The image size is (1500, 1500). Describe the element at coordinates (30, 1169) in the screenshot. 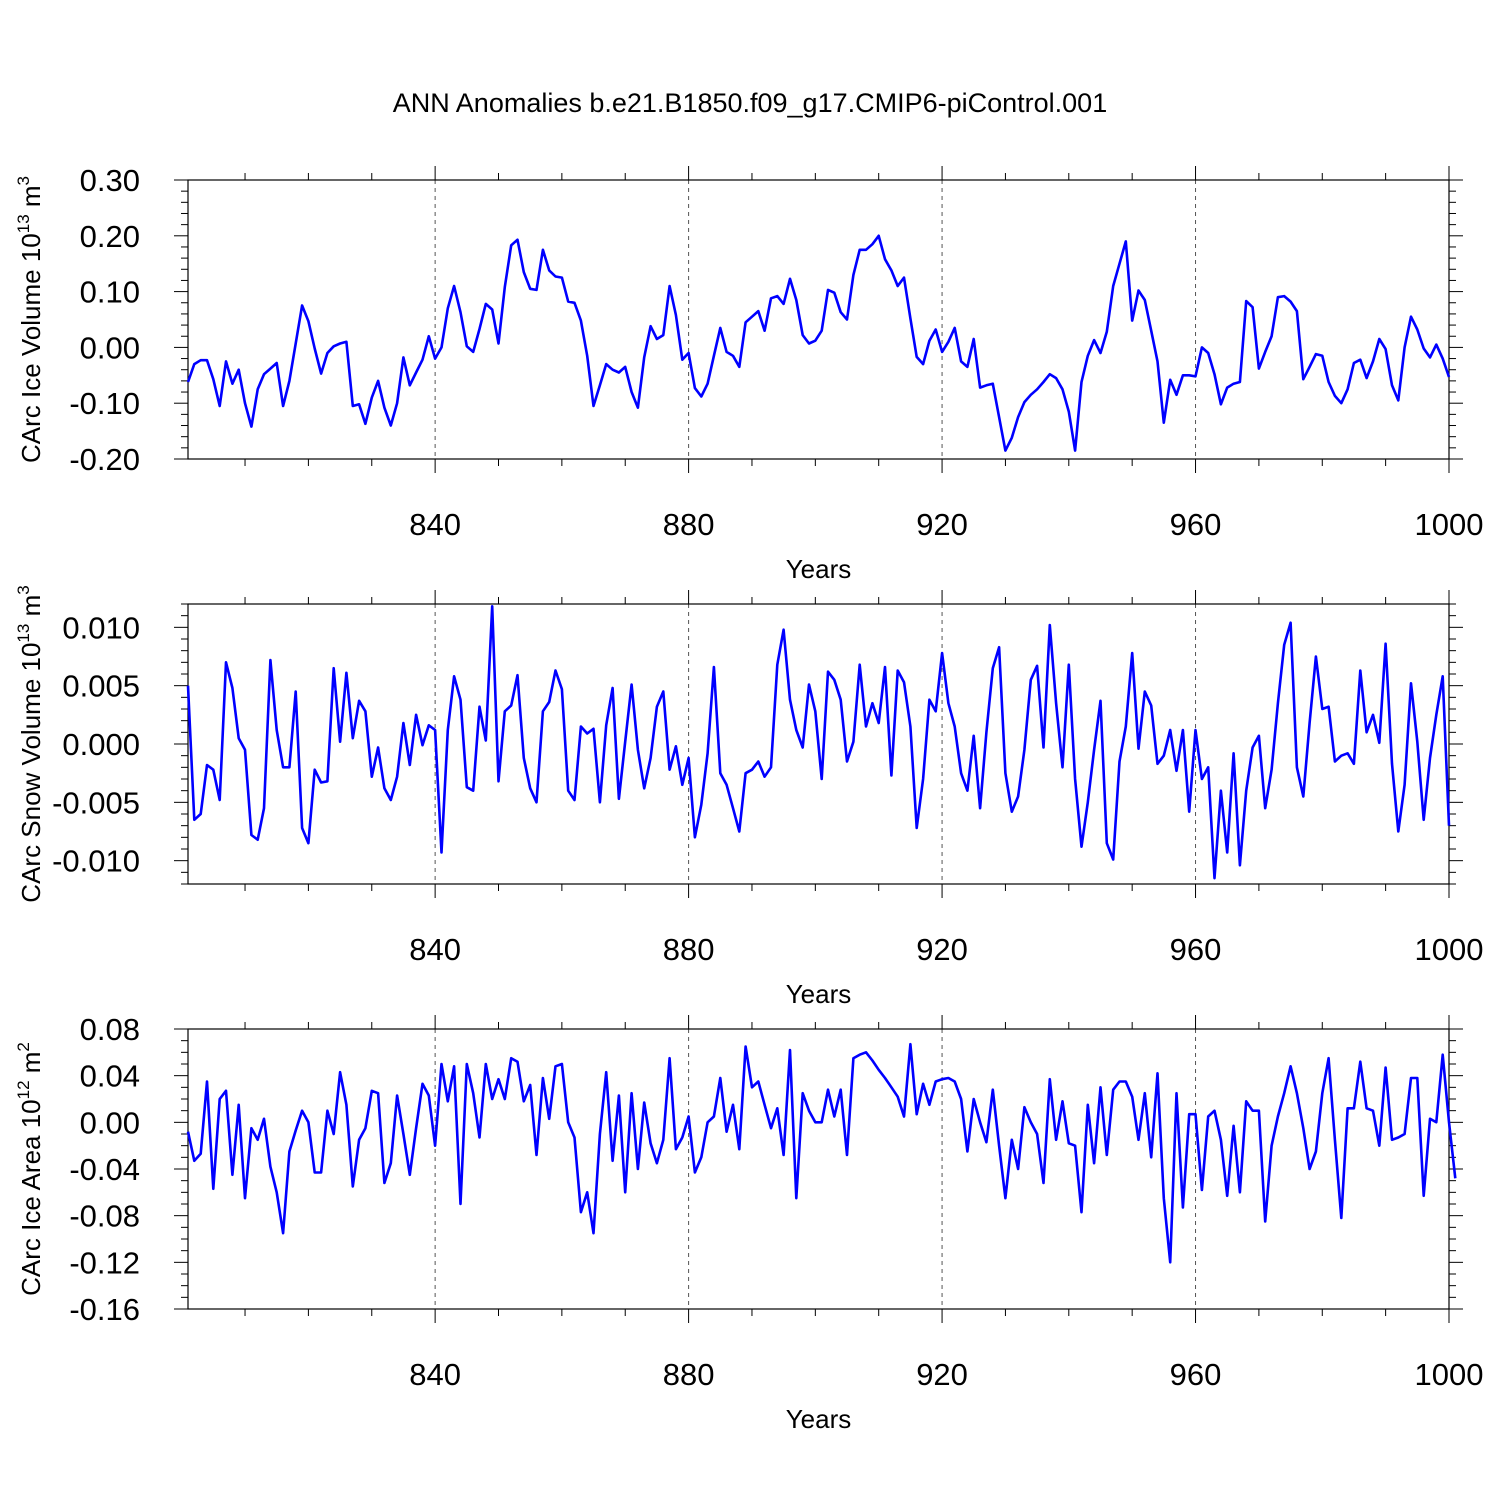

I see `y-axis-label: CArc Ice Area 1012 m2` at that location.